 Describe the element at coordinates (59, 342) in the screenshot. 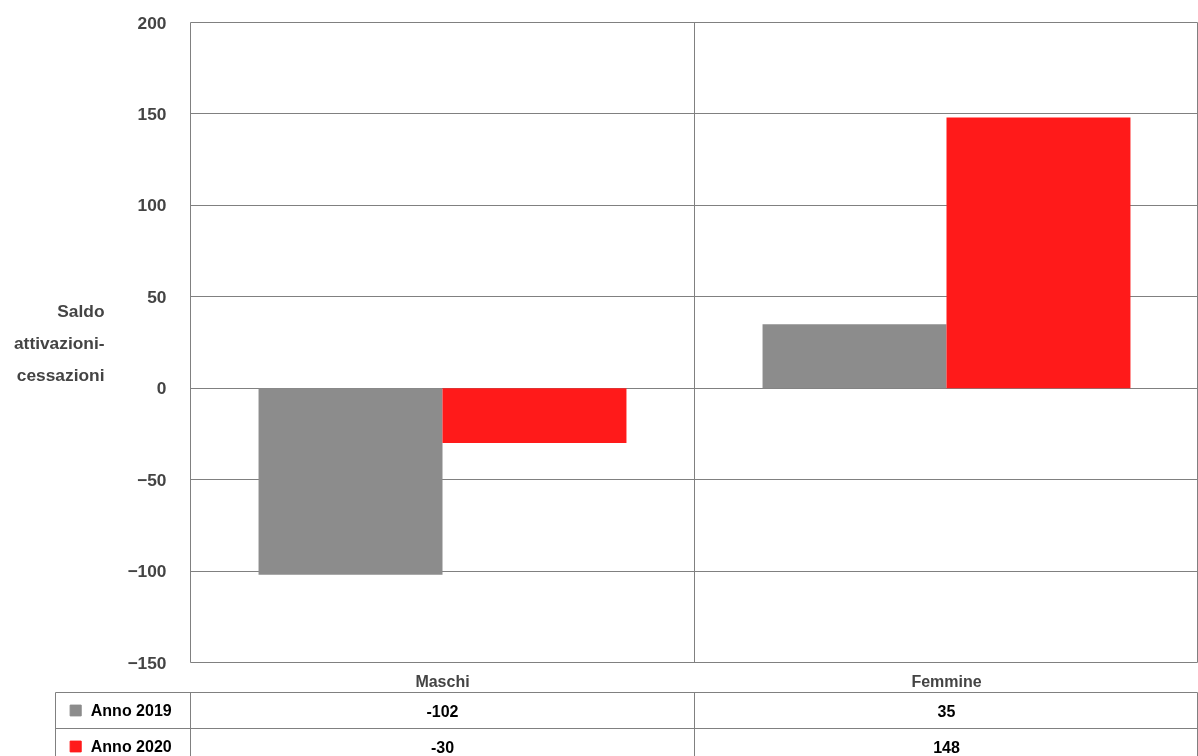

I see `y-axis-title: Saldo attivazioni- cessazioni` at that location.